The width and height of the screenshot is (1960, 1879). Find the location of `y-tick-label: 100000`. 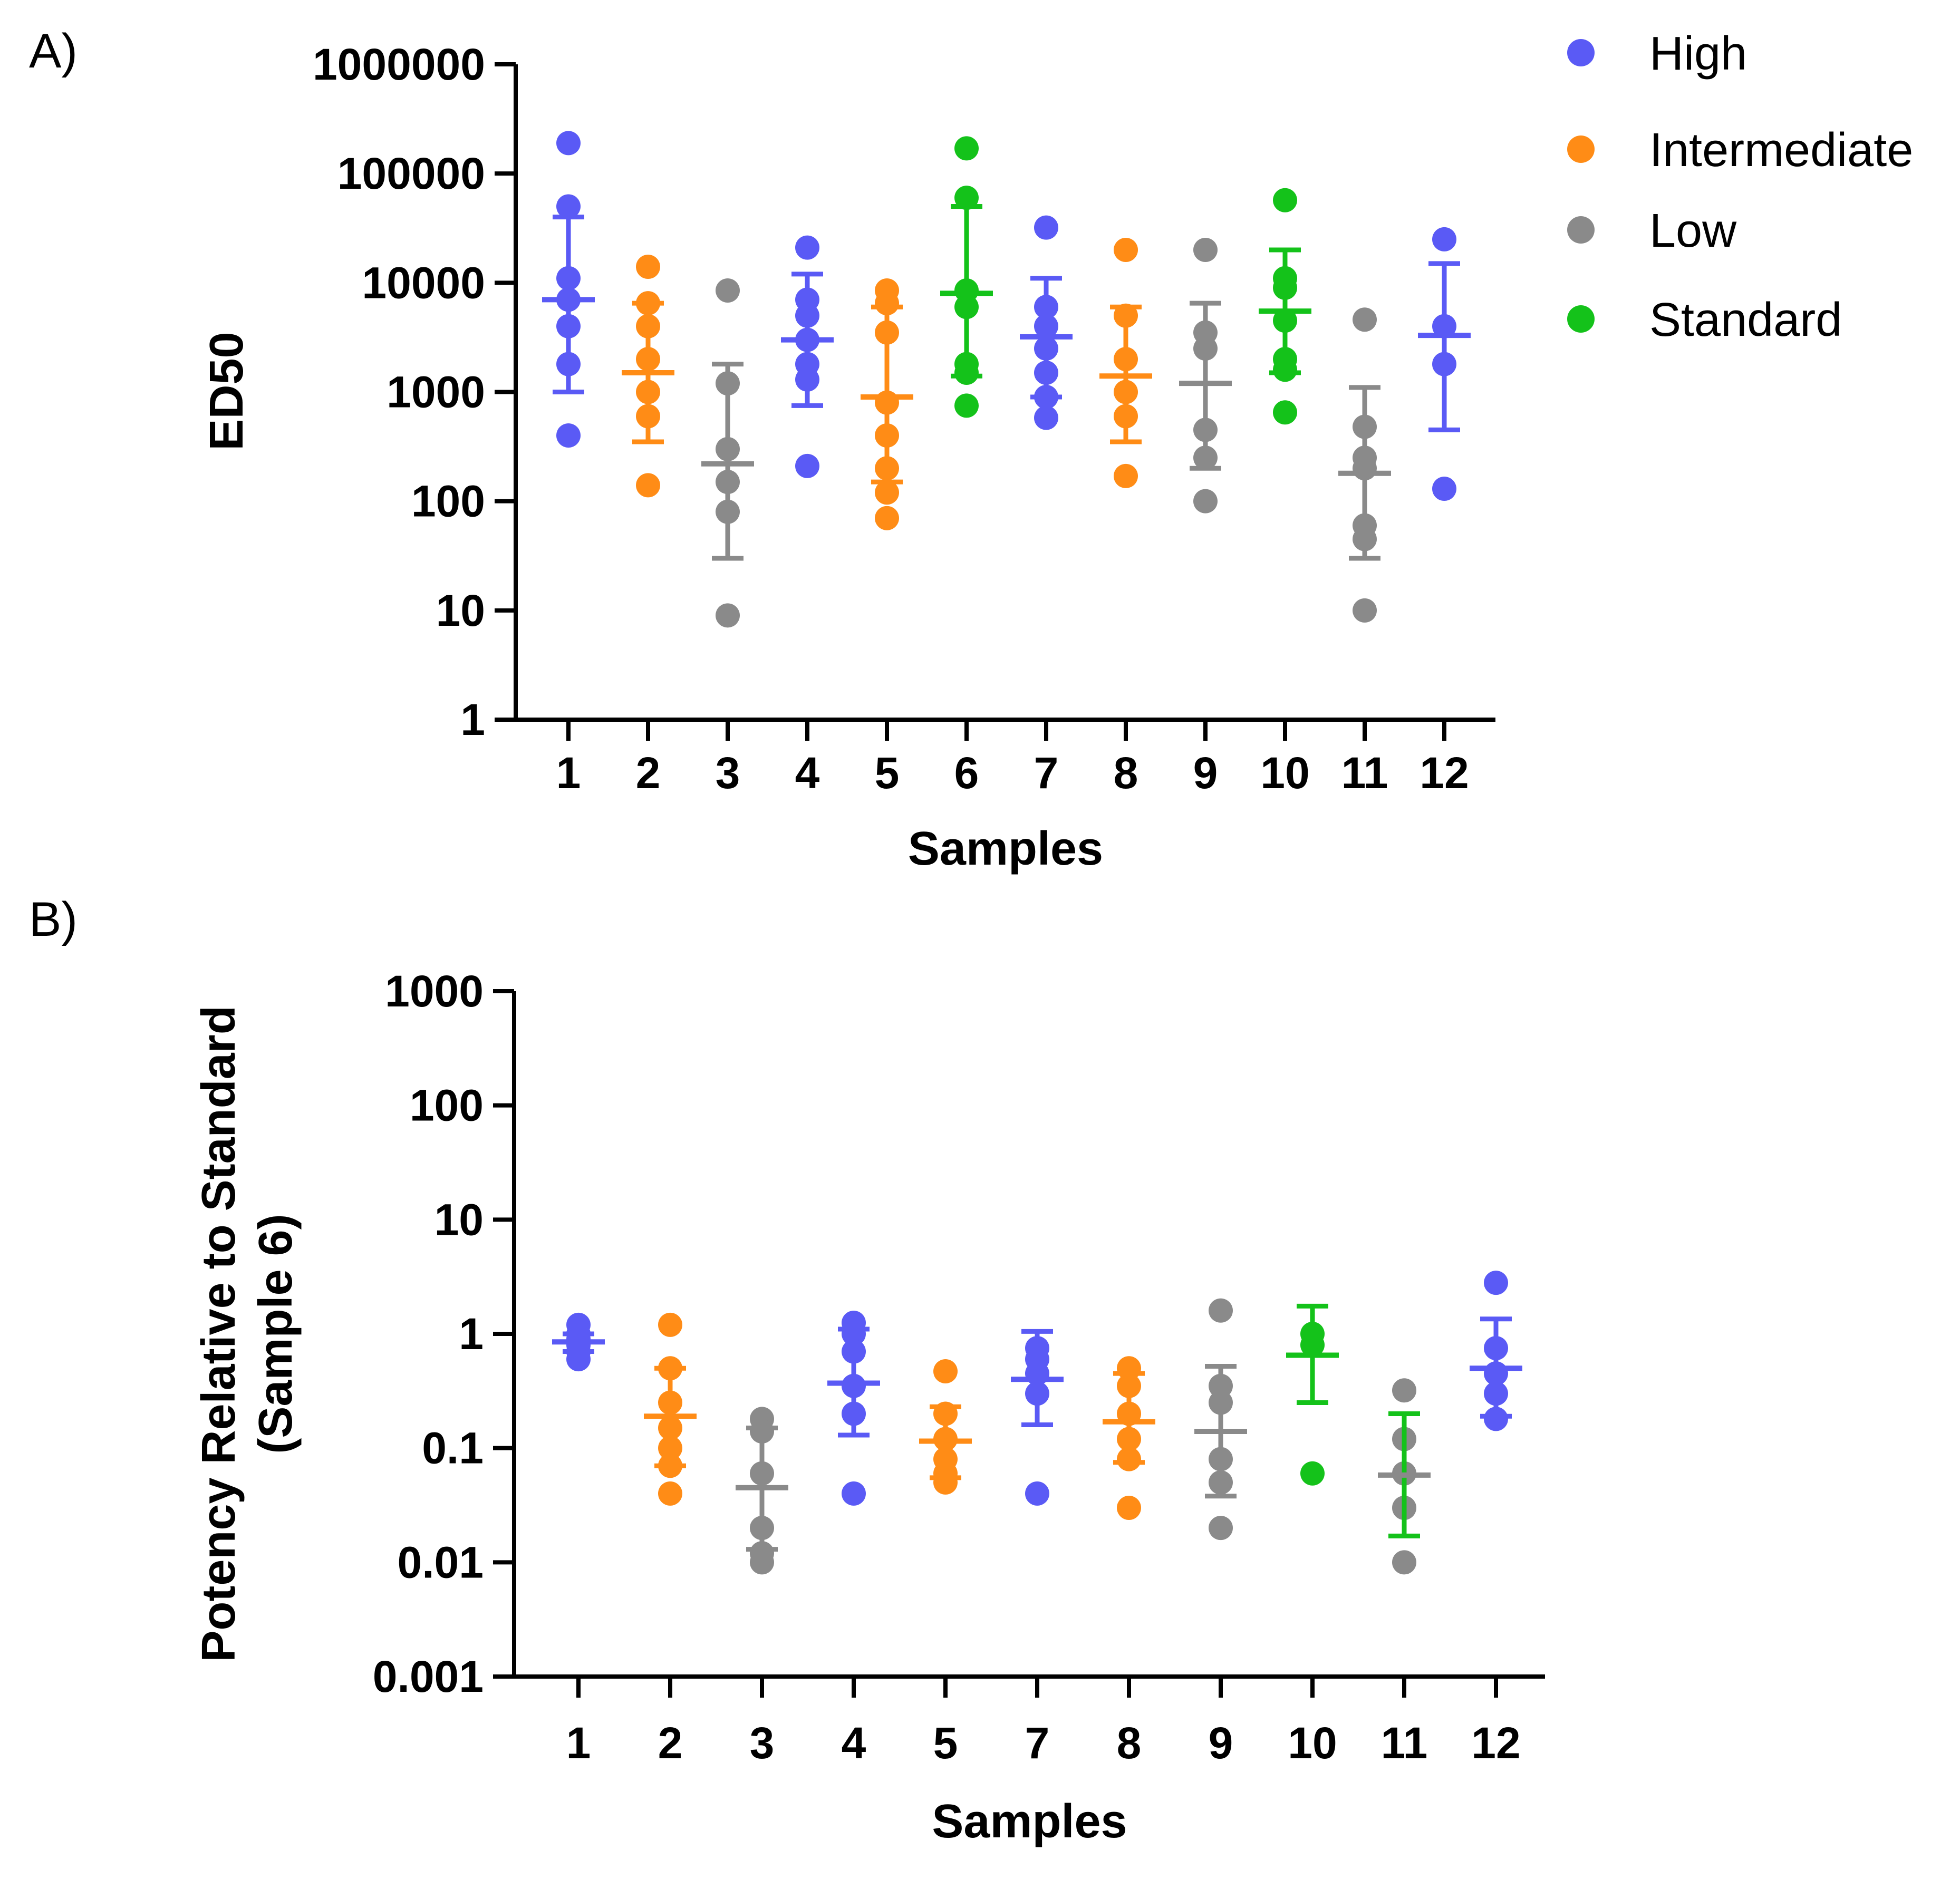

y-tick-label: 100000 is located at coordinates (411, 173).